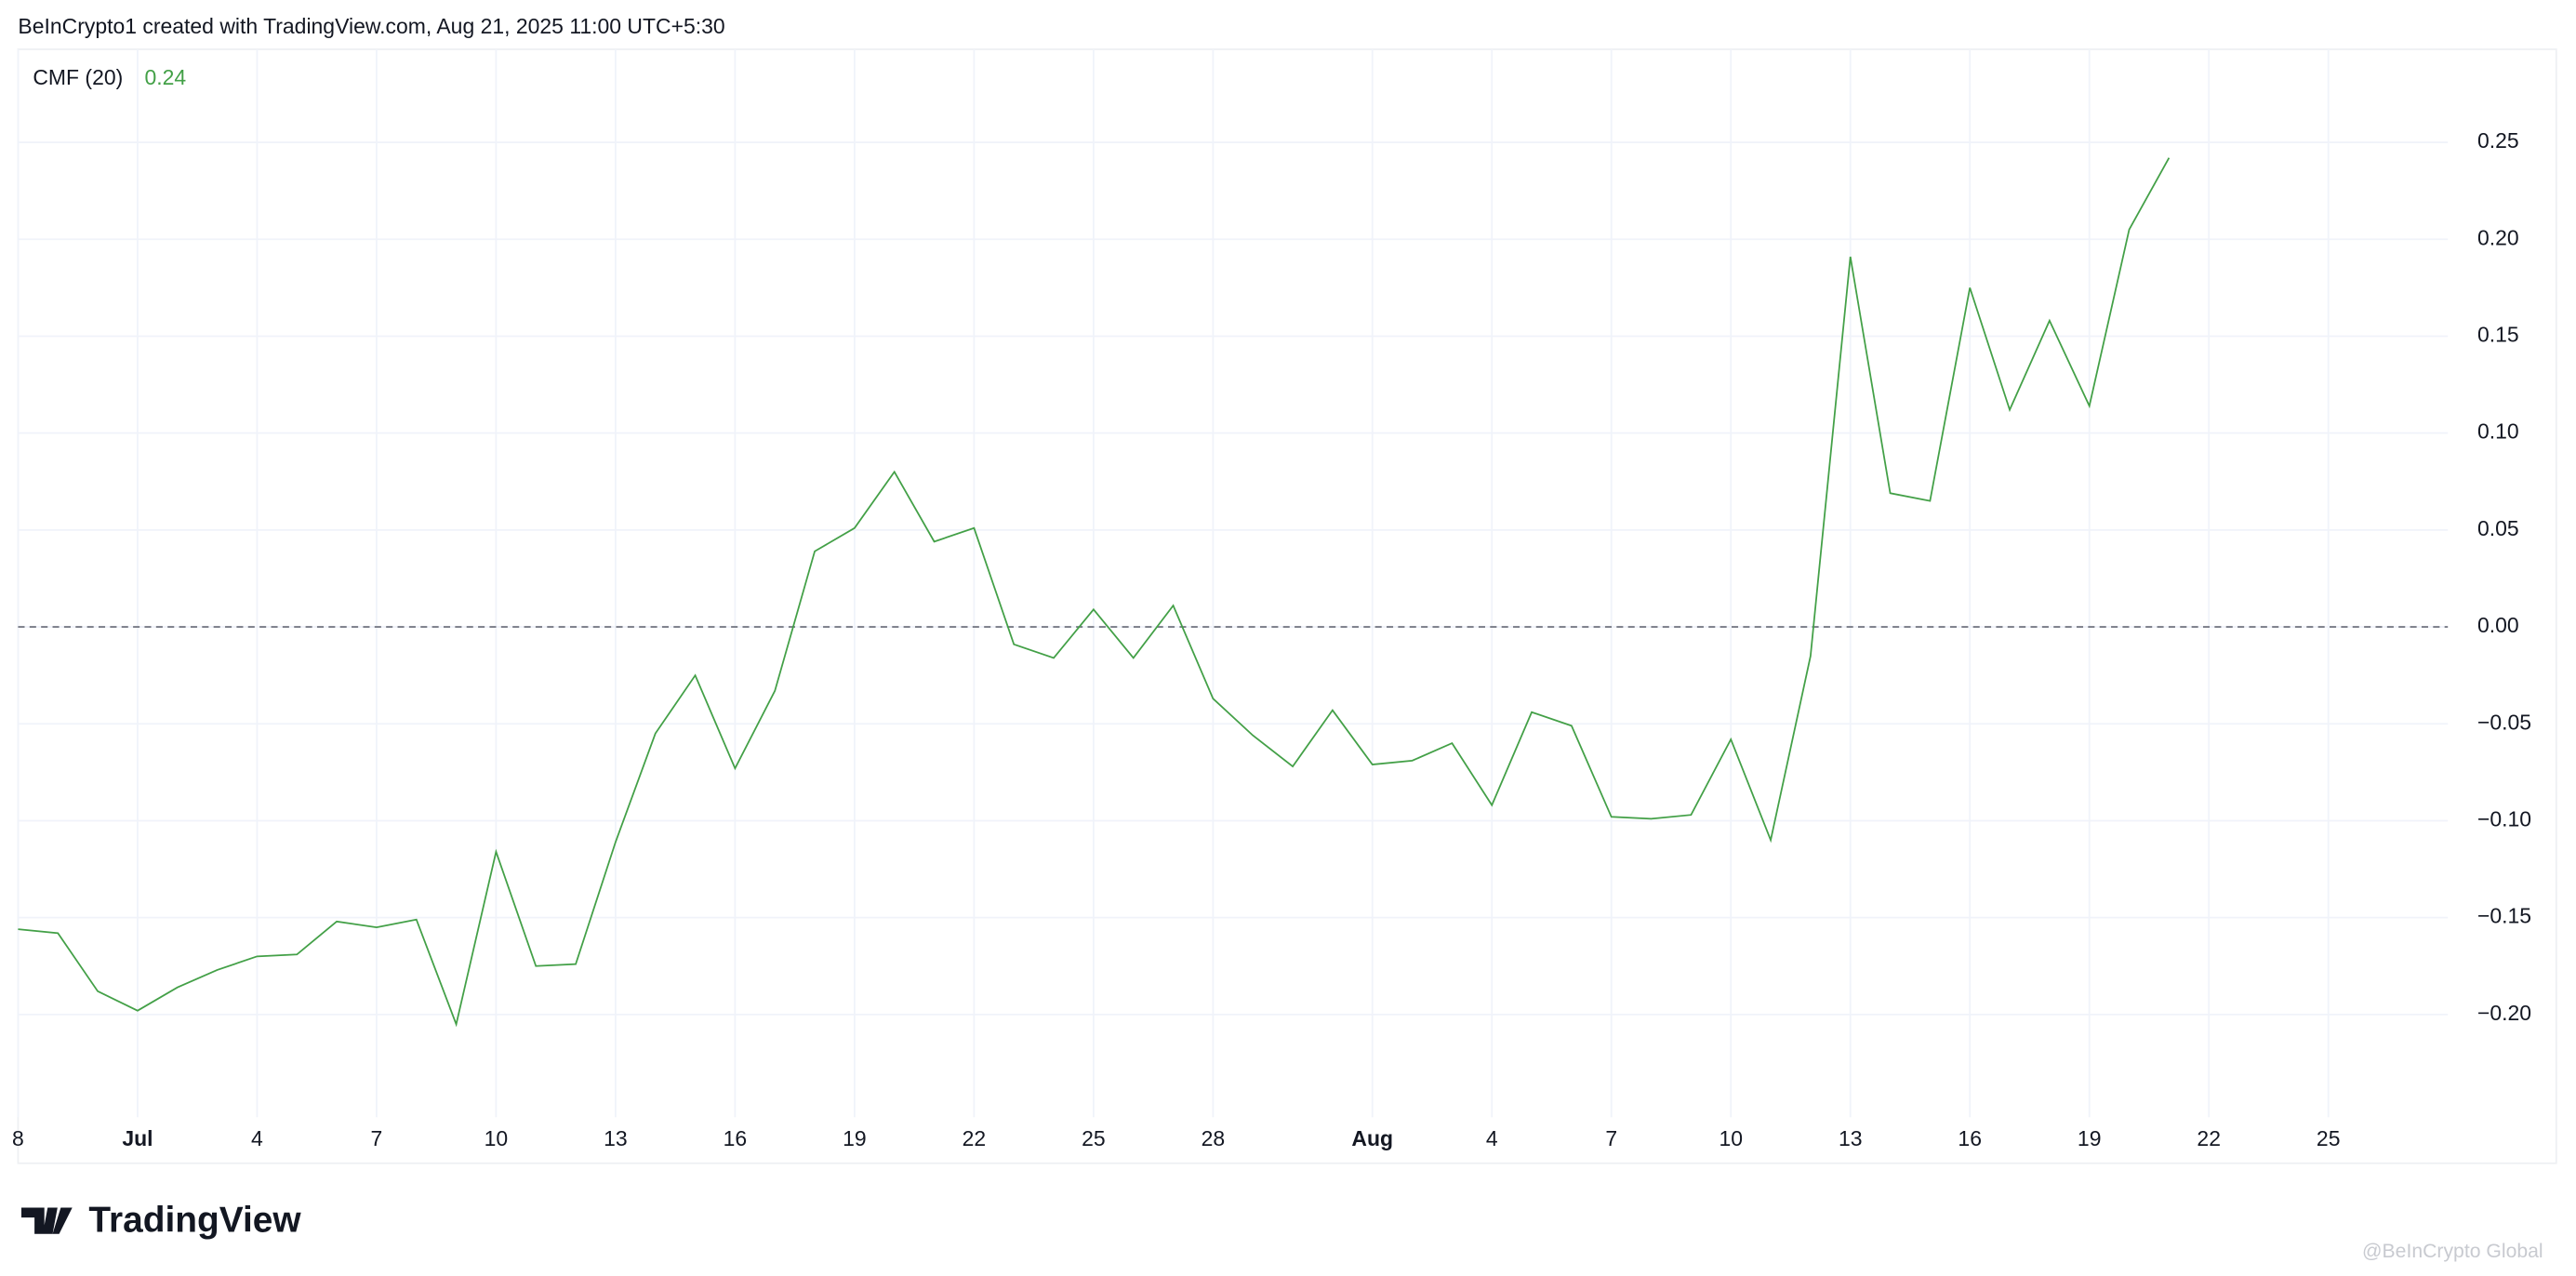  I want to click on y-tick-label: −0.10, so click(2504, 819).